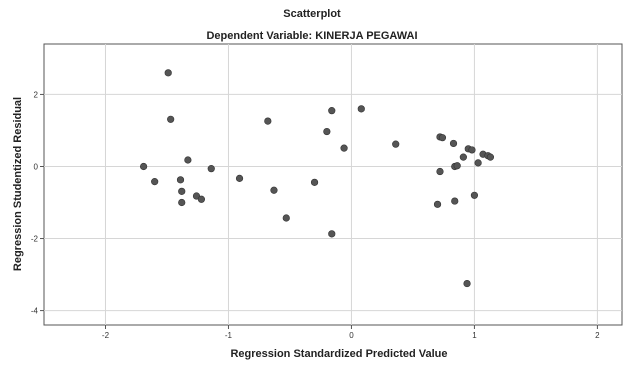 This screenshot has width=624, height=367. What do you see at coordinates (312, 36) in the screenshot?
I see `chart-subtitle: Dependent Variable: KINERJA PEGAWAI` at bounding box center [312, 36].